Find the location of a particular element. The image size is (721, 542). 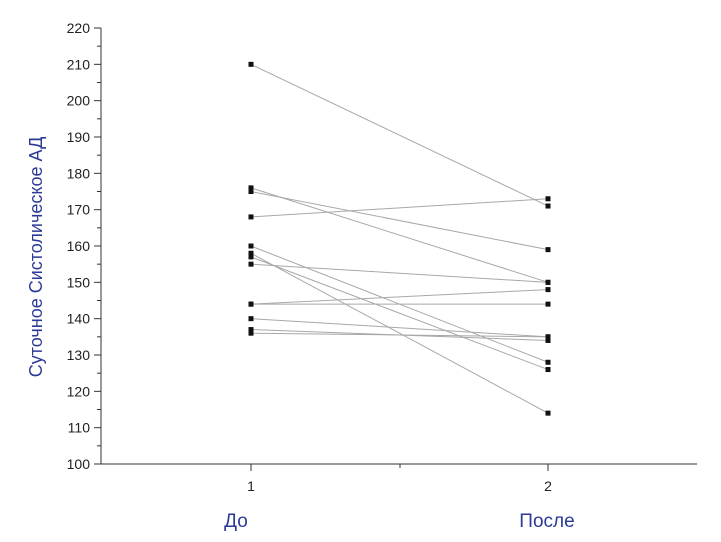

y-tick-label: 180 is located at coordinates (79, 173).